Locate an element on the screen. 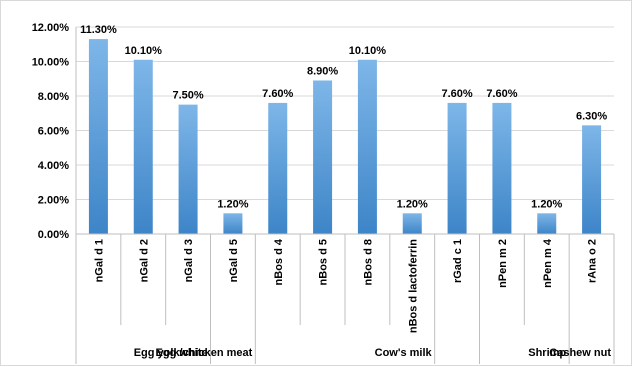 This screenshot has height=367, width=633. data-label: 11.30% is located at coordinates (98, 30).